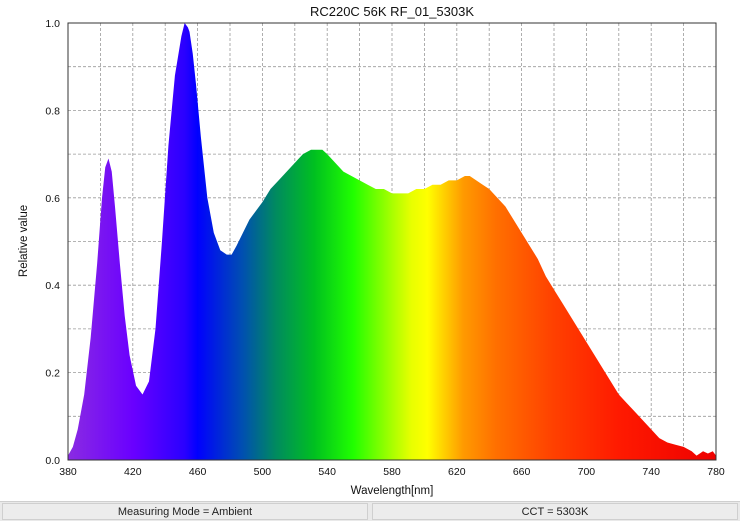 This screenshot has width=740, height=521. What do you see at coordinates (392, 11) in the screenshot?
I see `chart-title: RC220C 56K RF_01_5303K` at bounding box center [392, 11].